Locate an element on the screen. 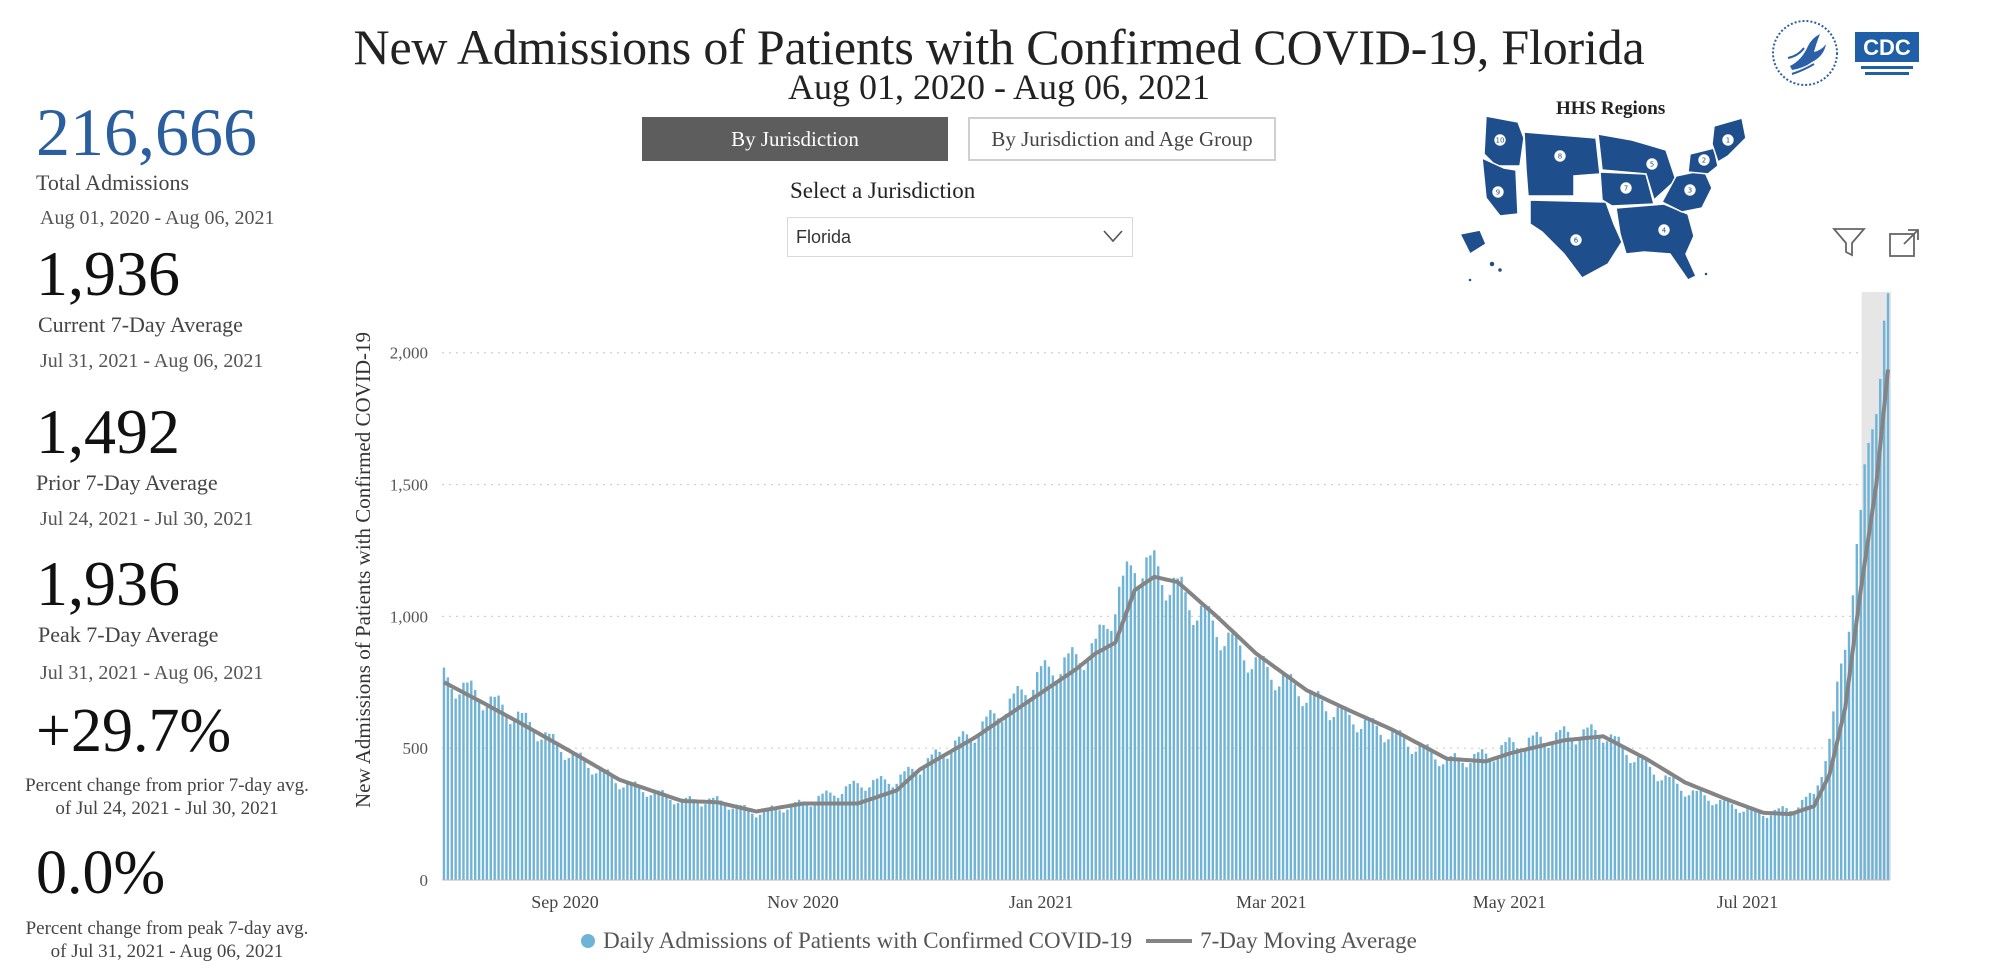 This screenshot has height=977, width=1998. map-label-4: 4 is located at coordinates (1664, 231).